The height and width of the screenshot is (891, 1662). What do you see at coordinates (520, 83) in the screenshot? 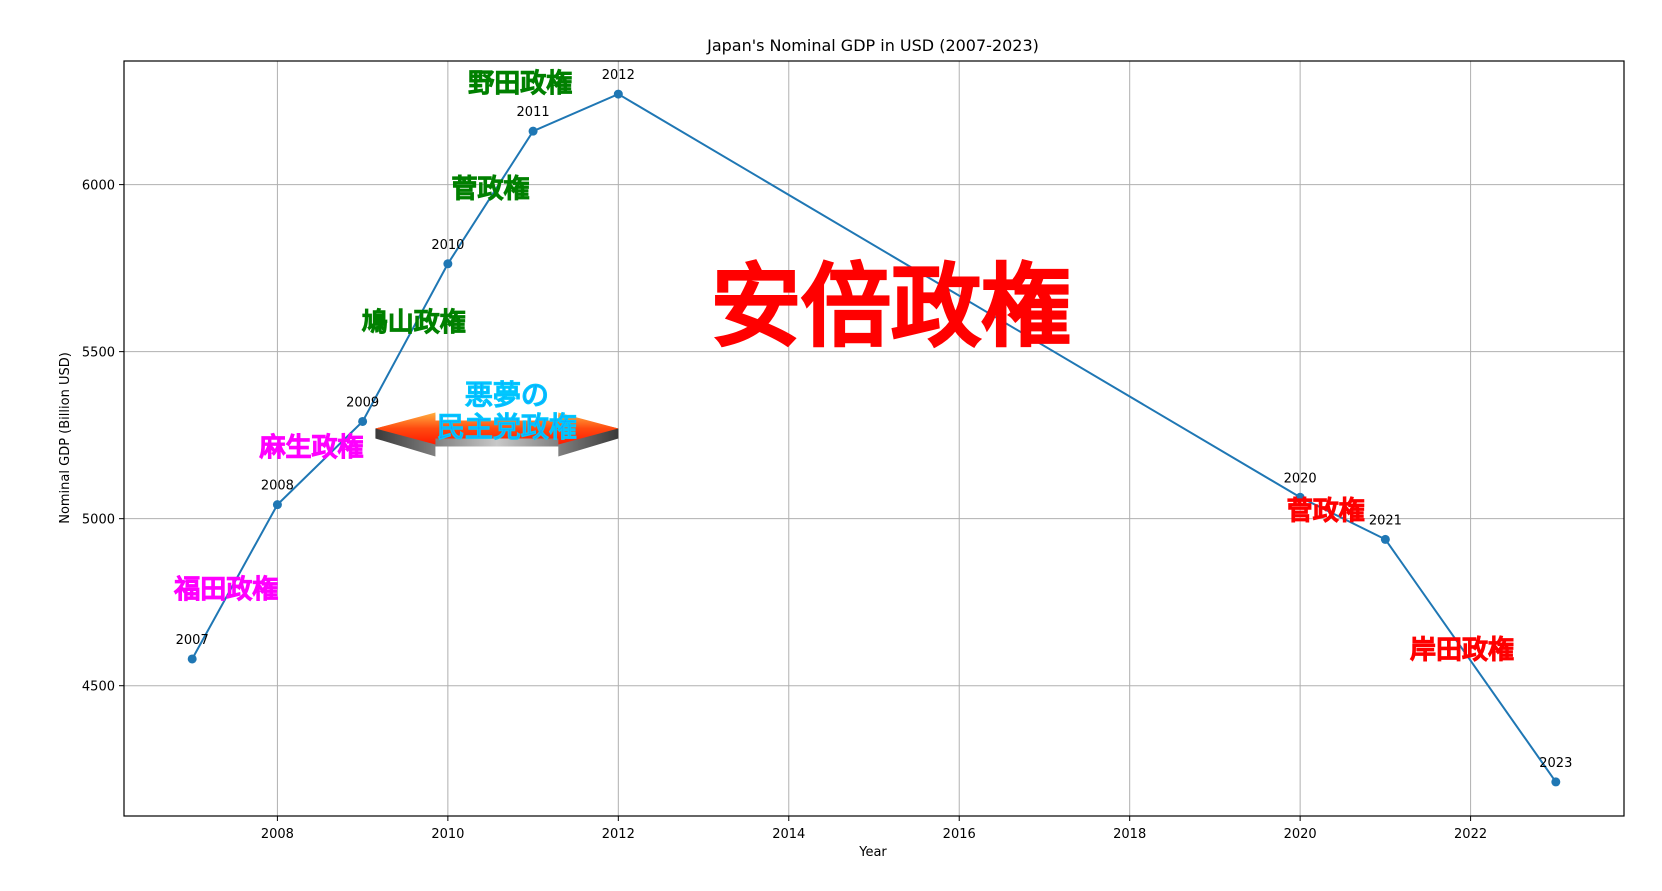
I see `administration-label: 野田政権` at bounding box center [520, 83].